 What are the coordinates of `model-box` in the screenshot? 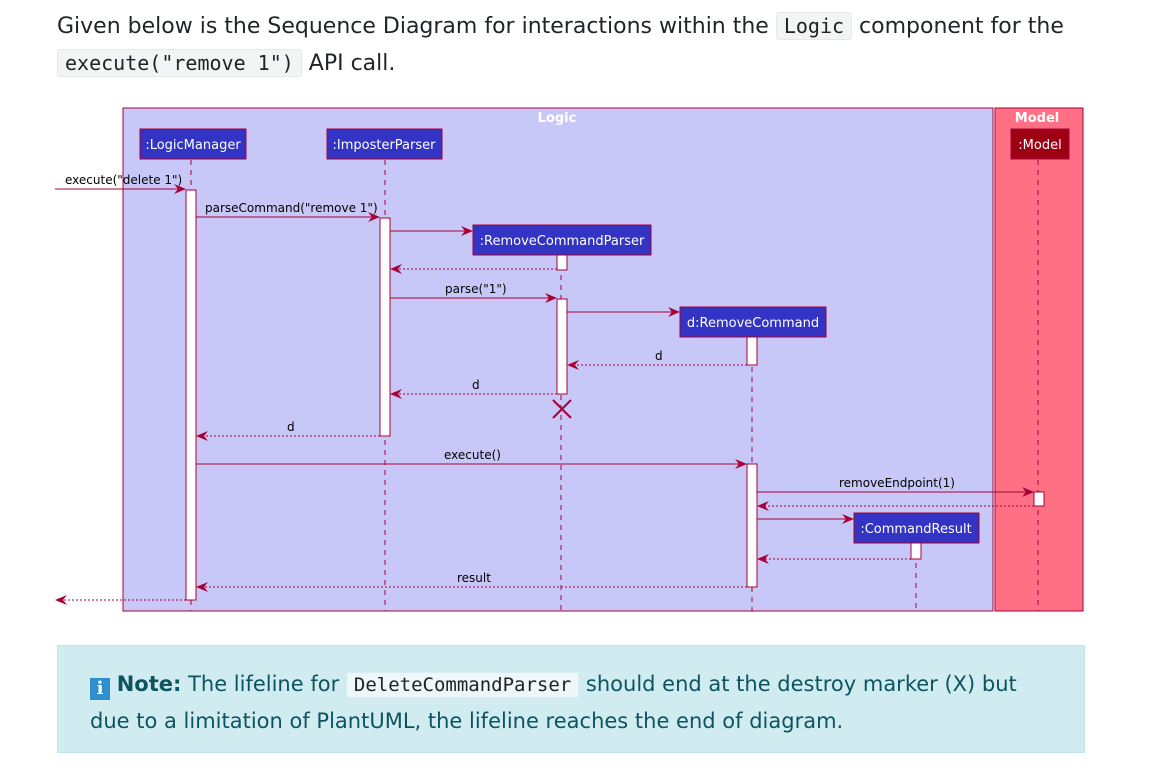 It's located at (1039, 359).